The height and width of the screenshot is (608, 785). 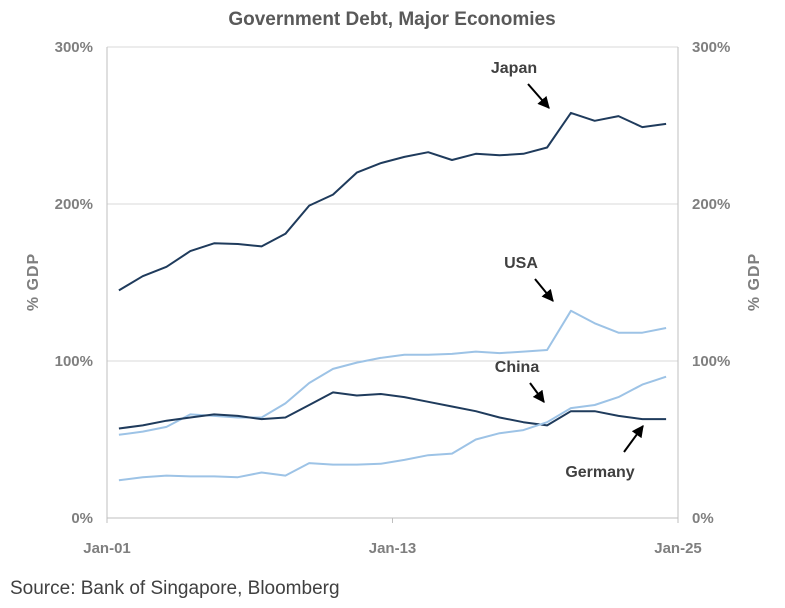 What do you see at coordinates (82, 518) in the screenshot?
I see `y-tick-left-0: 0%` at bounding box center [82, 518].